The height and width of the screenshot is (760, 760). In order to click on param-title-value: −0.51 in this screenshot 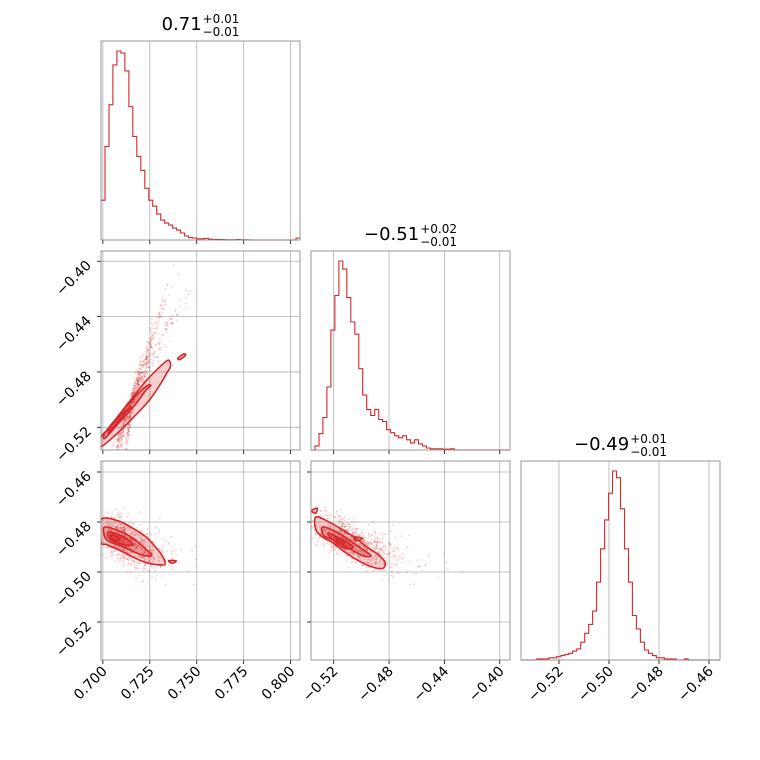, I will do `click(391, 234)`.